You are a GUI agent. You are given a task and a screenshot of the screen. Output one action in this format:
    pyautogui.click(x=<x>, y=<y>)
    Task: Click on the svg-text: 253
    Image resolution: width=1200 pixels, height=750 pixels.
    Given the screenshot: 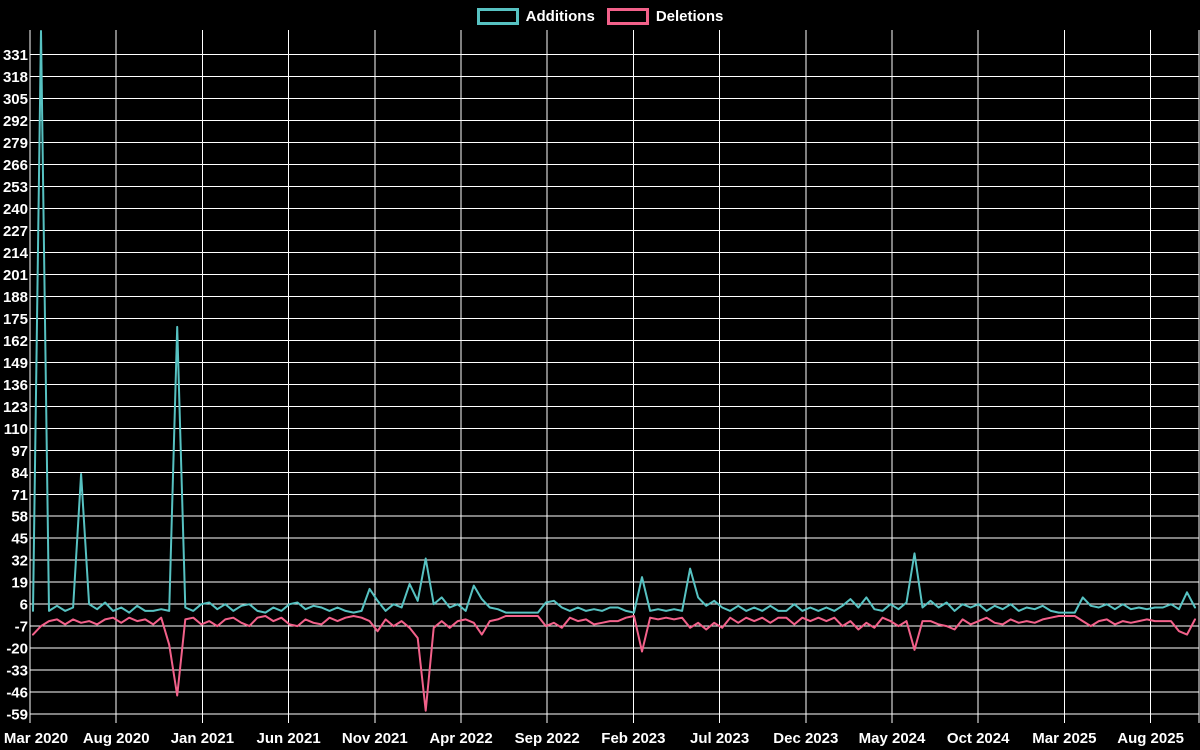 What is the action you would take?
    pyautogui.click(x=15, y=187)
    